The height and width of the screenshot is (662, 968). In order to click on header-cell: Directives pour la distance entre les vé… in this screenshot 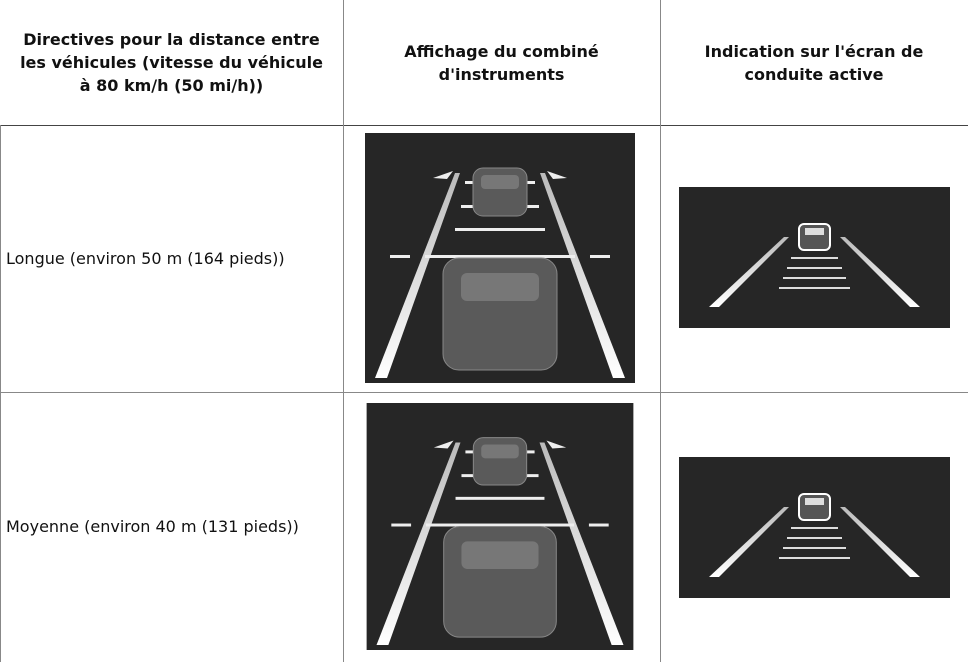, I will do `click(171, 62)`.